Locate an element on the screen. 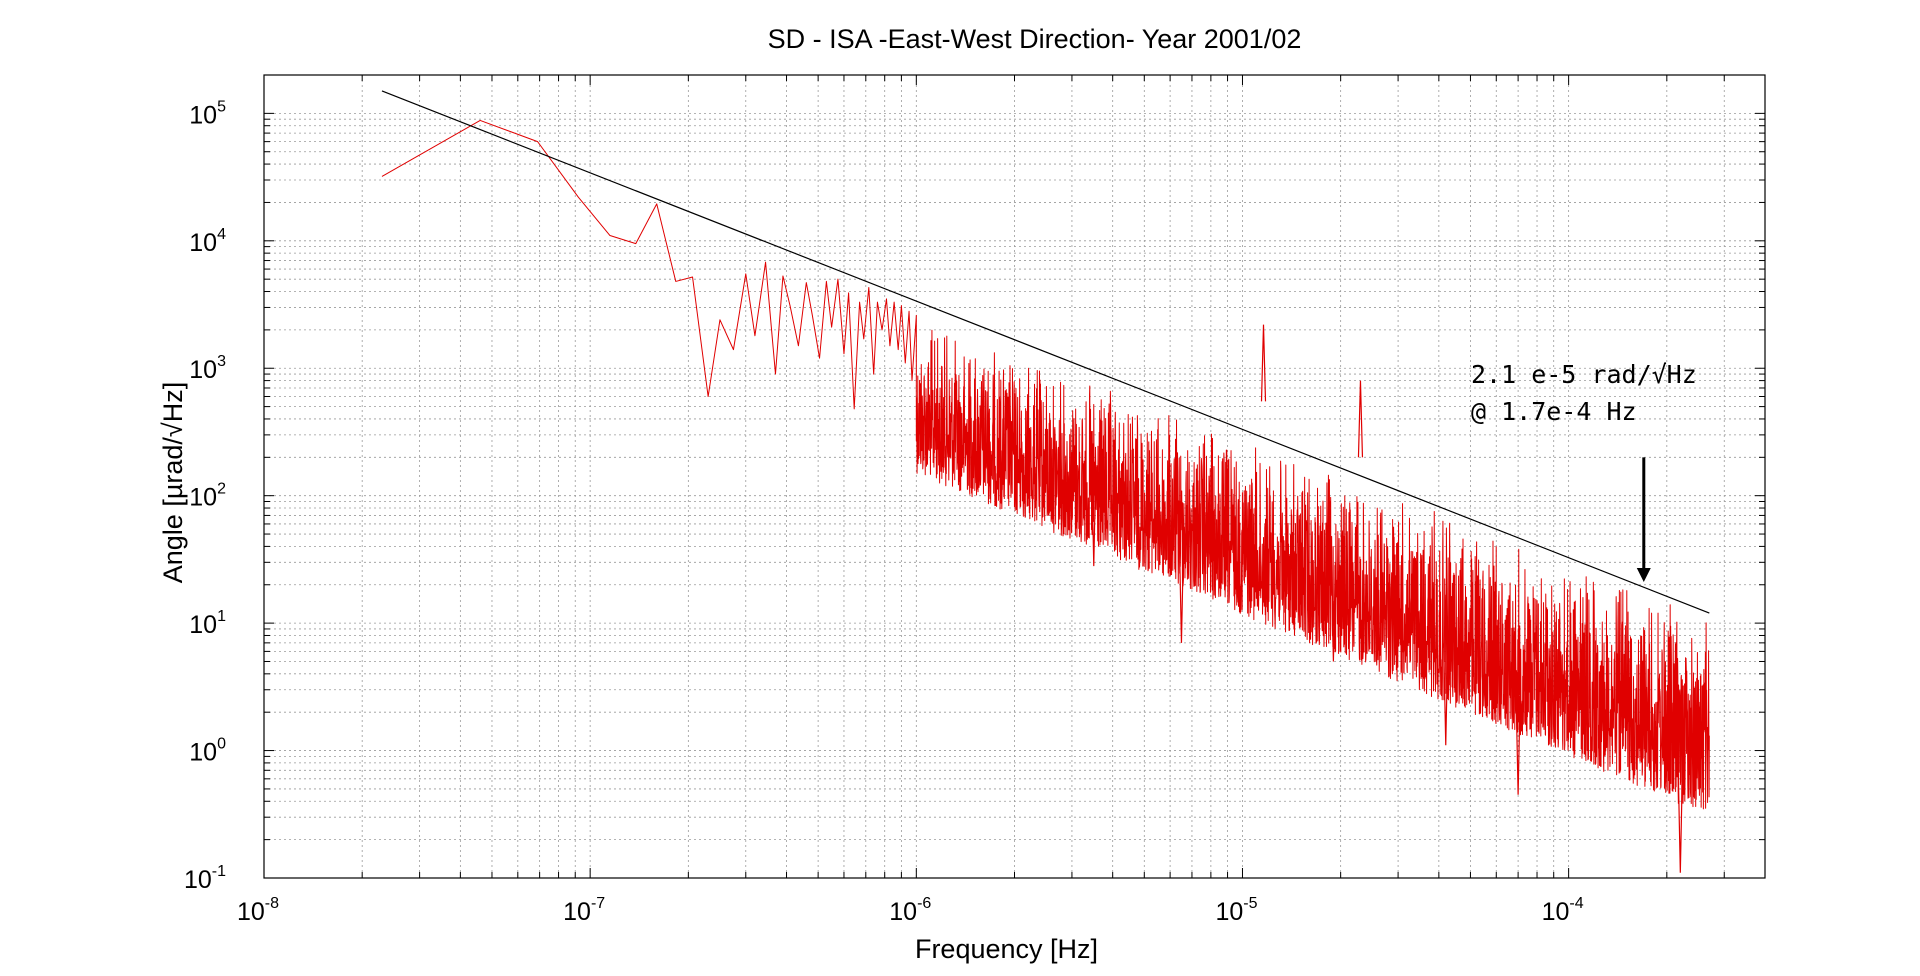 Image resolution: width=1920 pixels, height=976 pixels. y-tick-label: 10³ is located at coordinates (207, 368).